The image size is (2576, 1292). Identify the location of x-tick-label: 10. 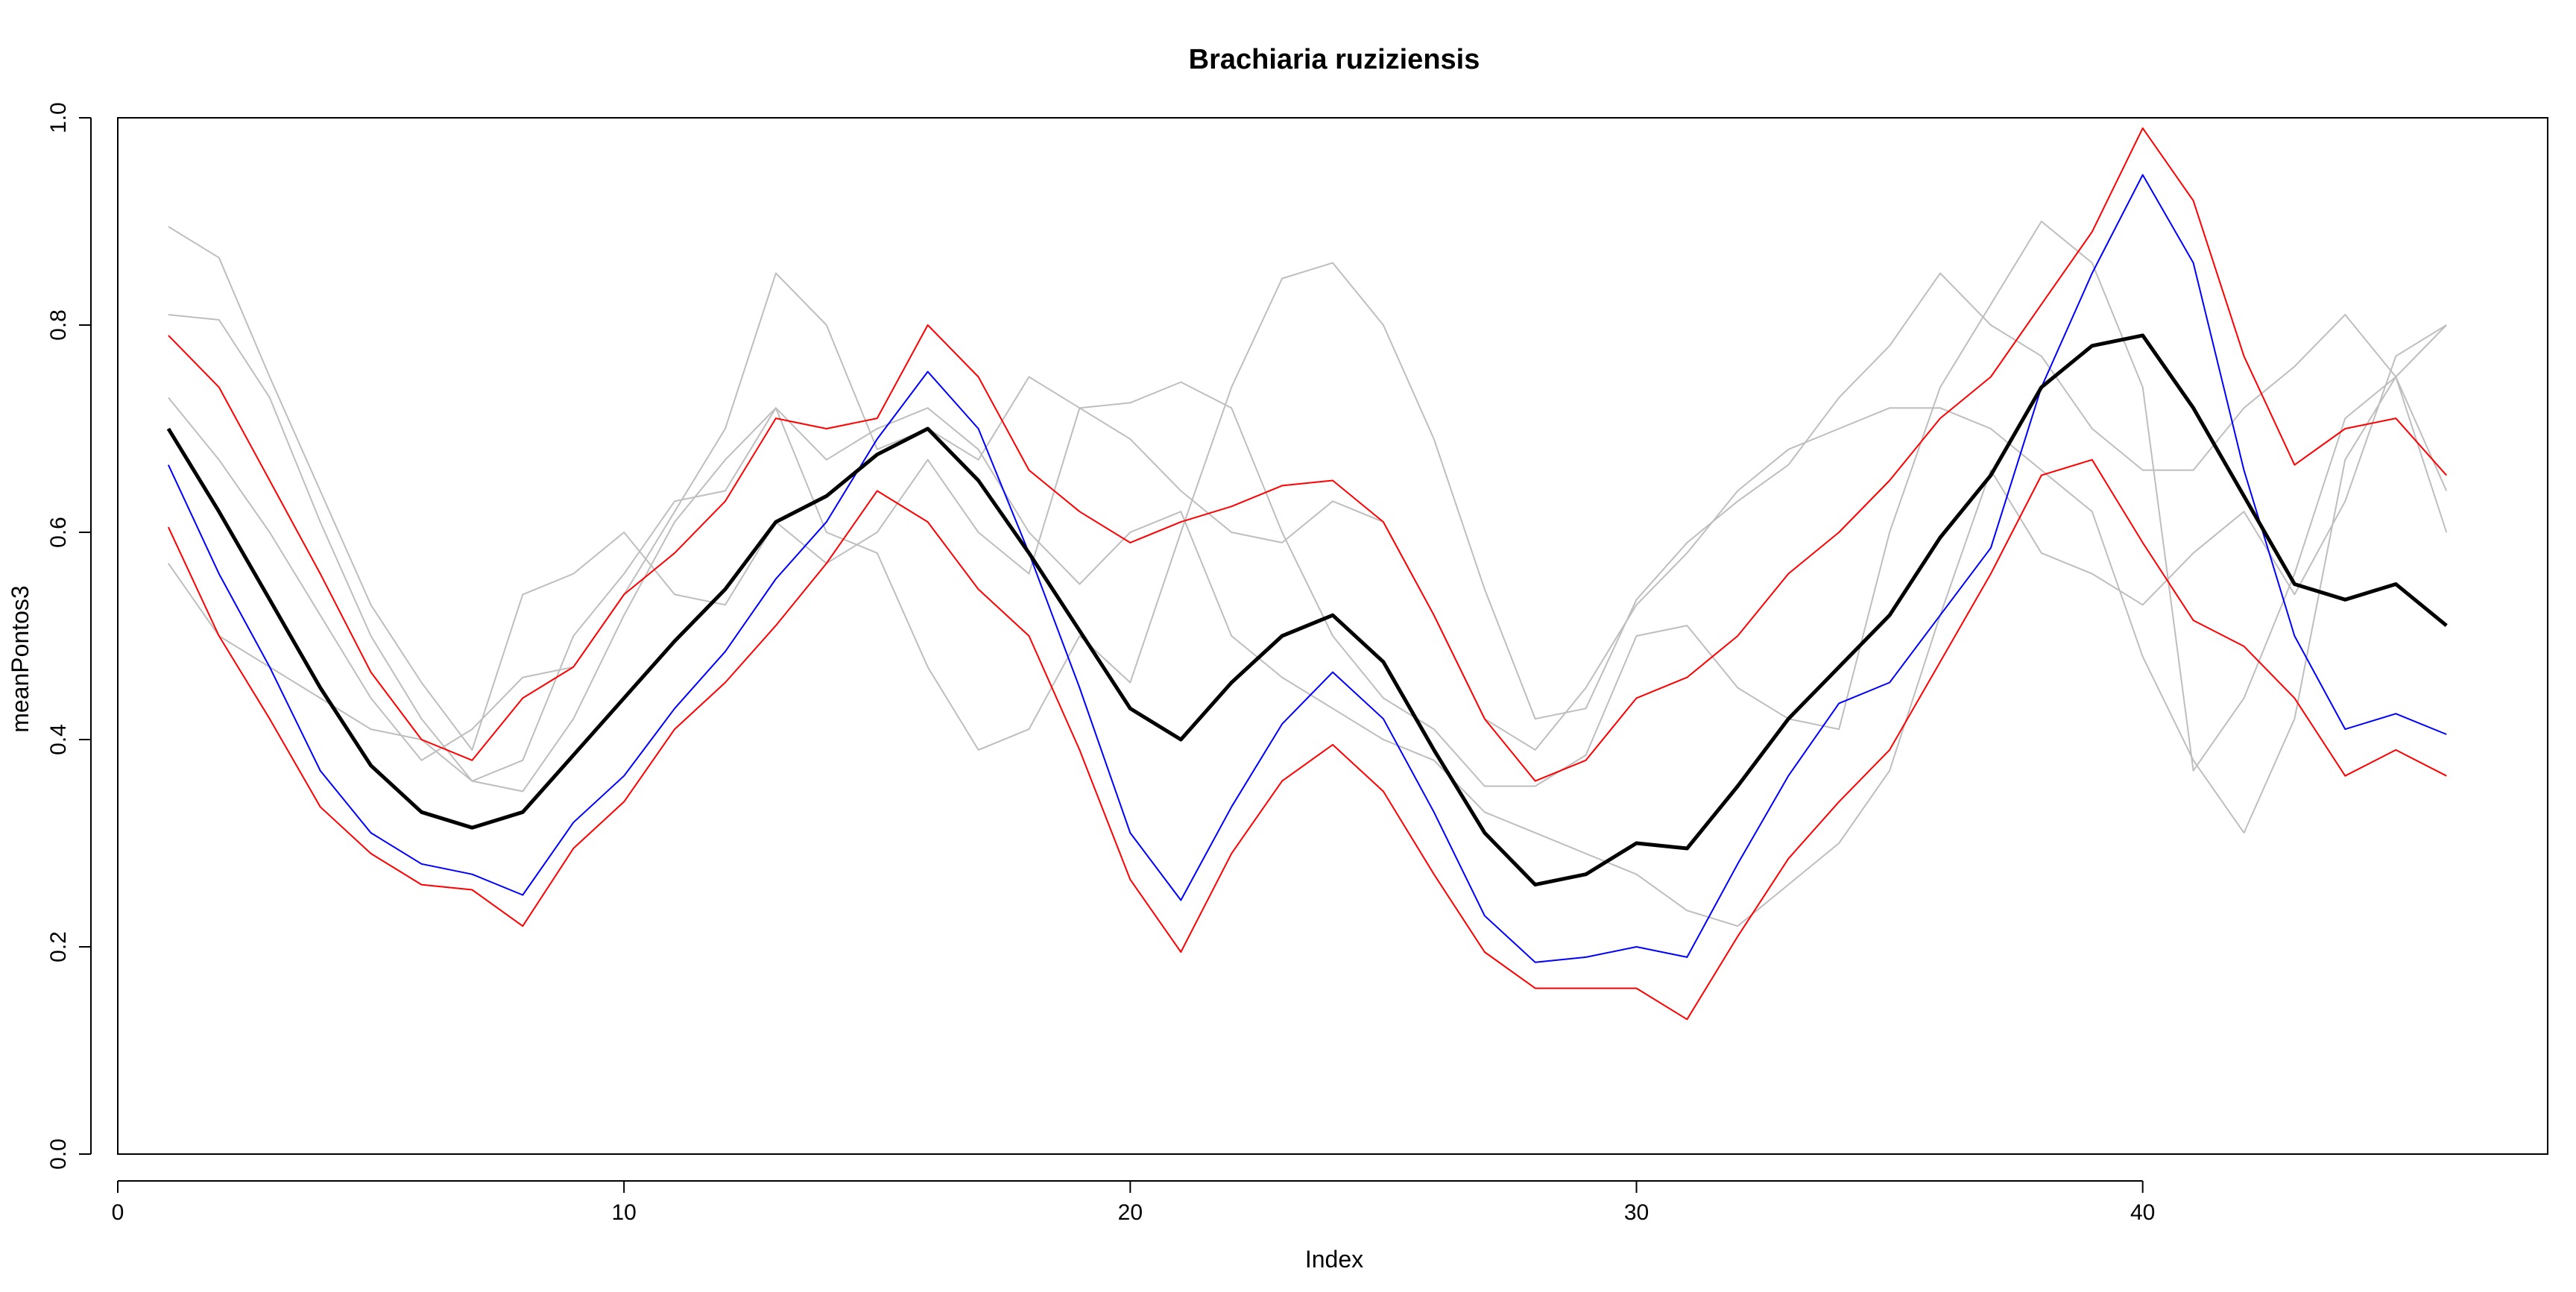
(623, 1212).